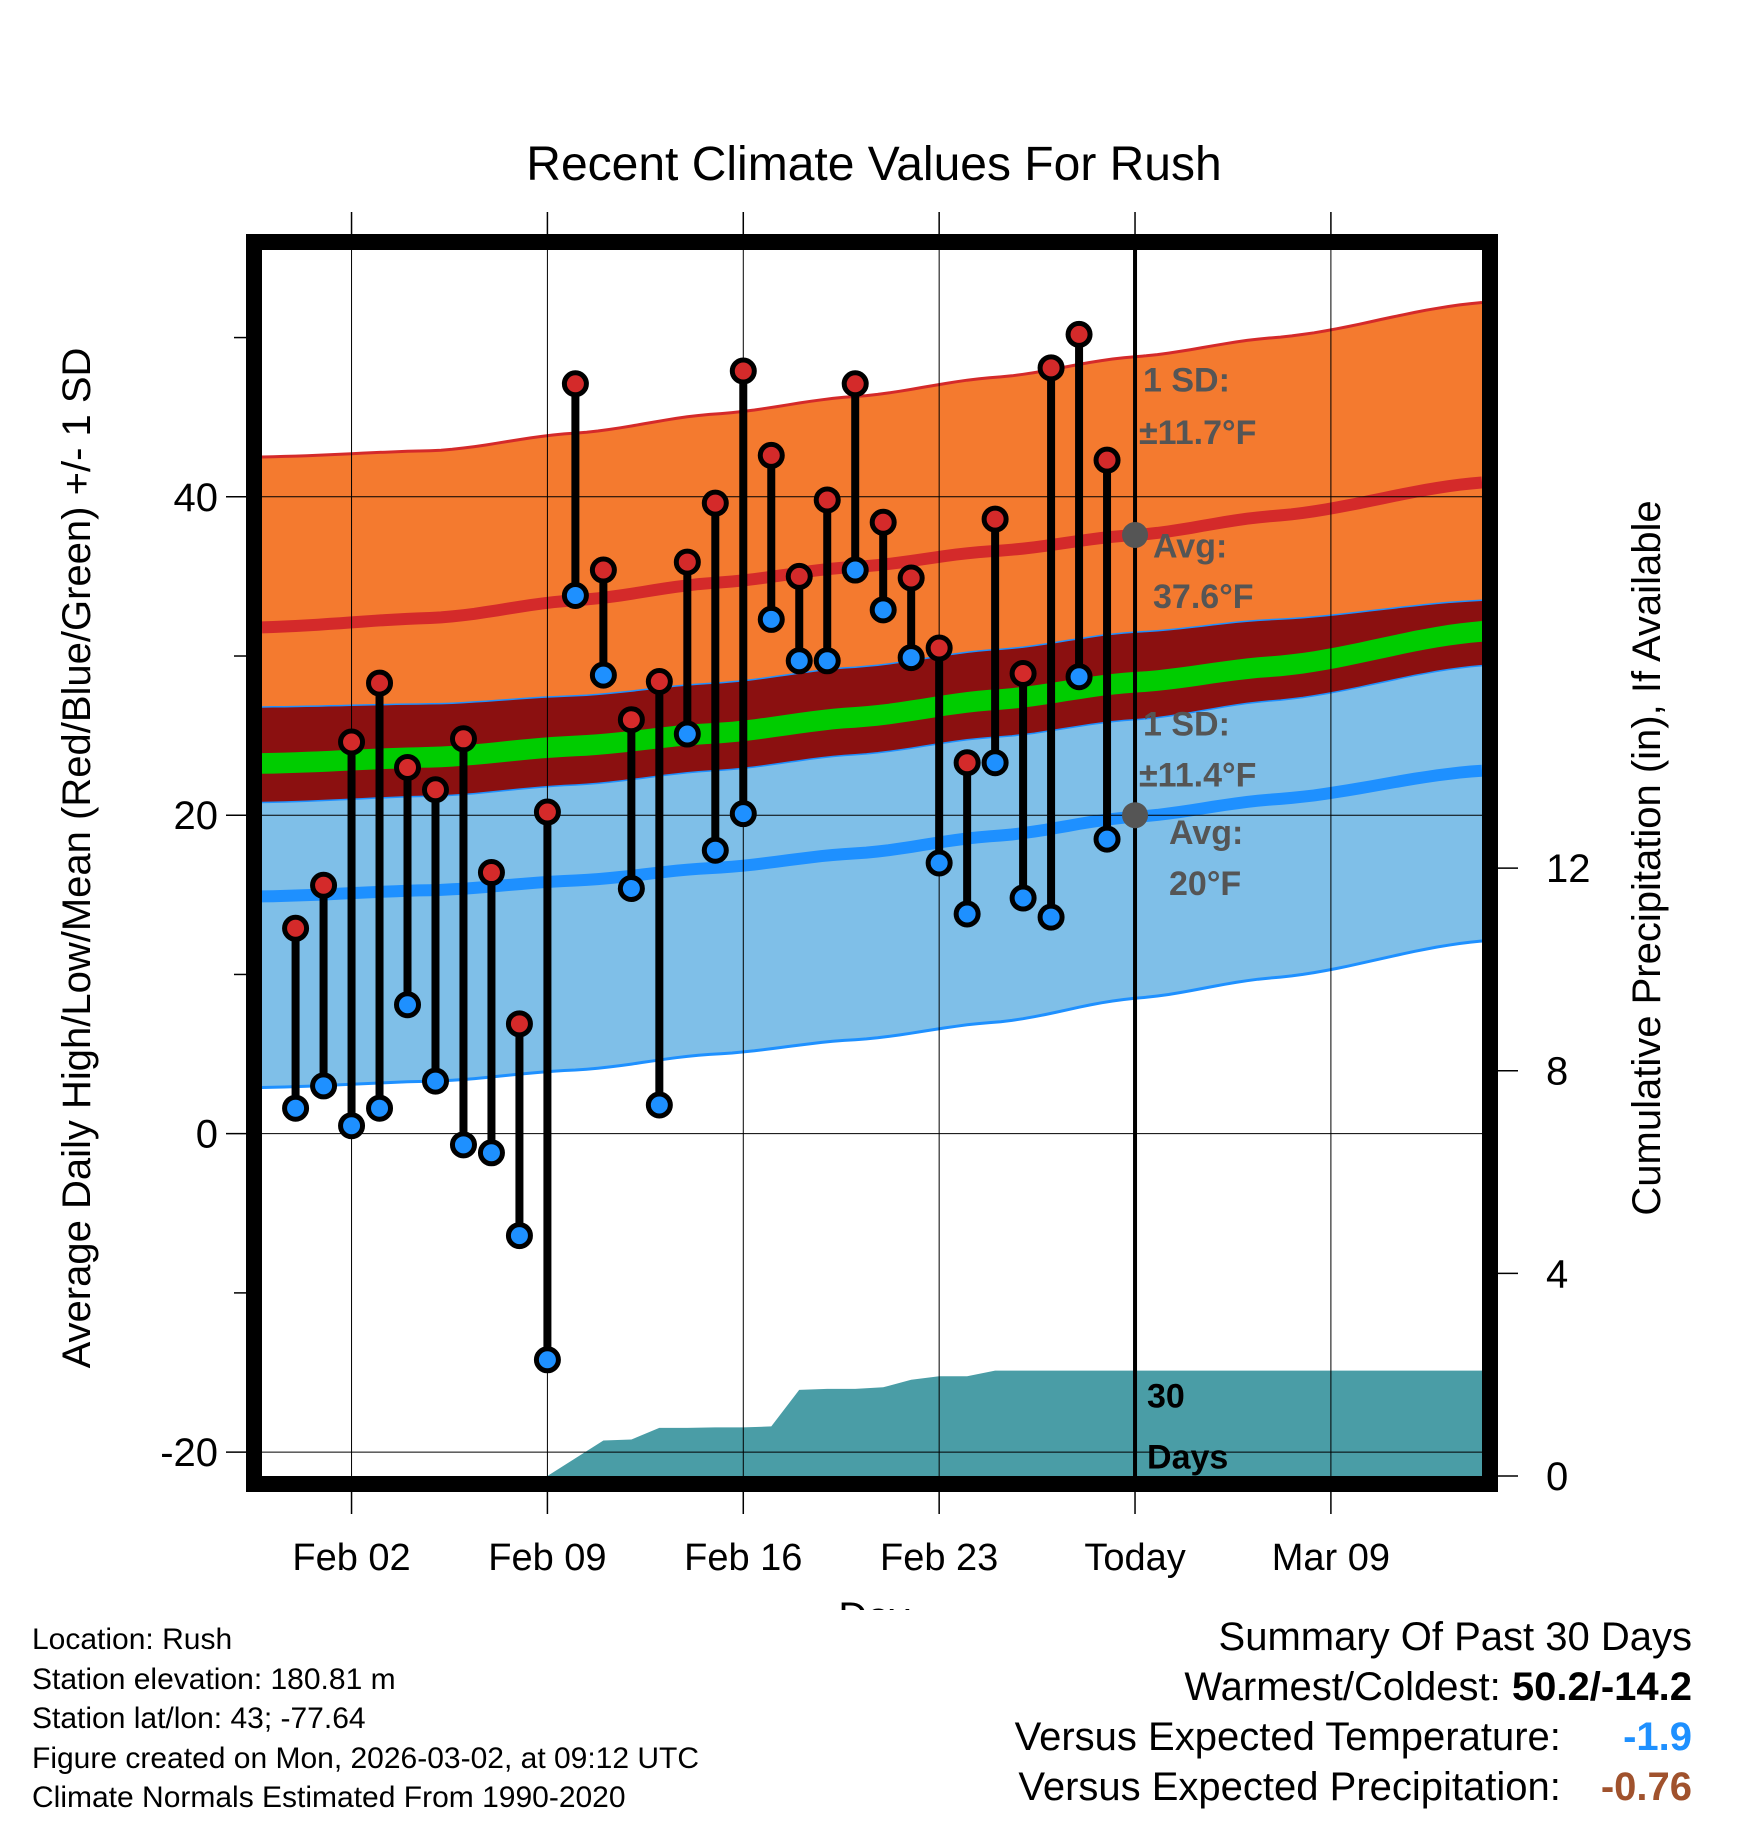  What do you see at coordinates (199, 1718) in the screenshot?
I see `latlon-text: Station lat/lon: 43; -77.64` at bounding box center [199, 1718].